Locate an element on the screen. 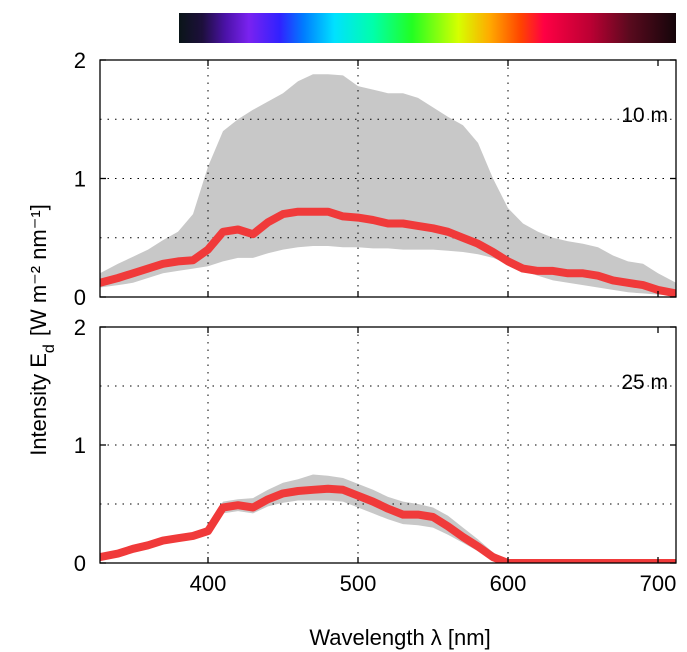 The image size is (687, 652). x-tick-label-500: 500 is located at coordinates (358, 583).